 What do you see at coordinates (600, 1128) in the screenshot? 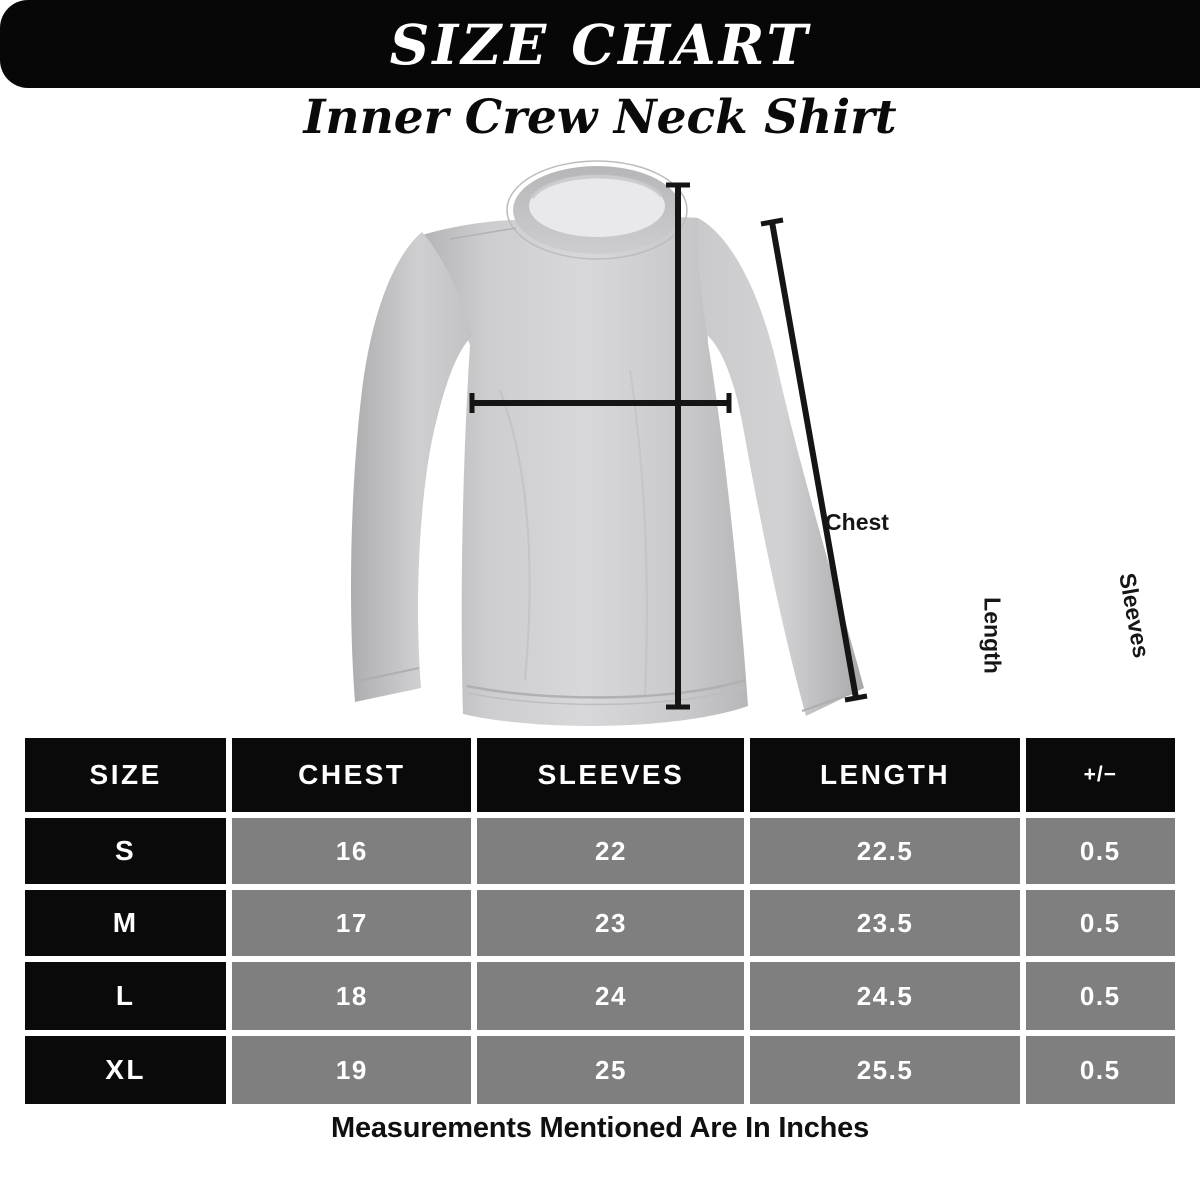
I see `units-note: Measurements Mentioned Are In Inches` at bounding box center [600, 1128].